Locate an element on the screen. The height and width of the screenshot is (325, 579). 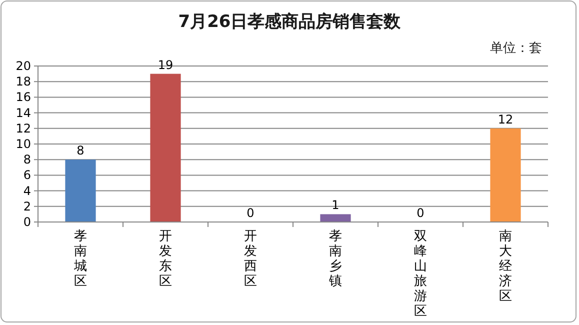
data-label: 12 is located at coordinates (506, 119).